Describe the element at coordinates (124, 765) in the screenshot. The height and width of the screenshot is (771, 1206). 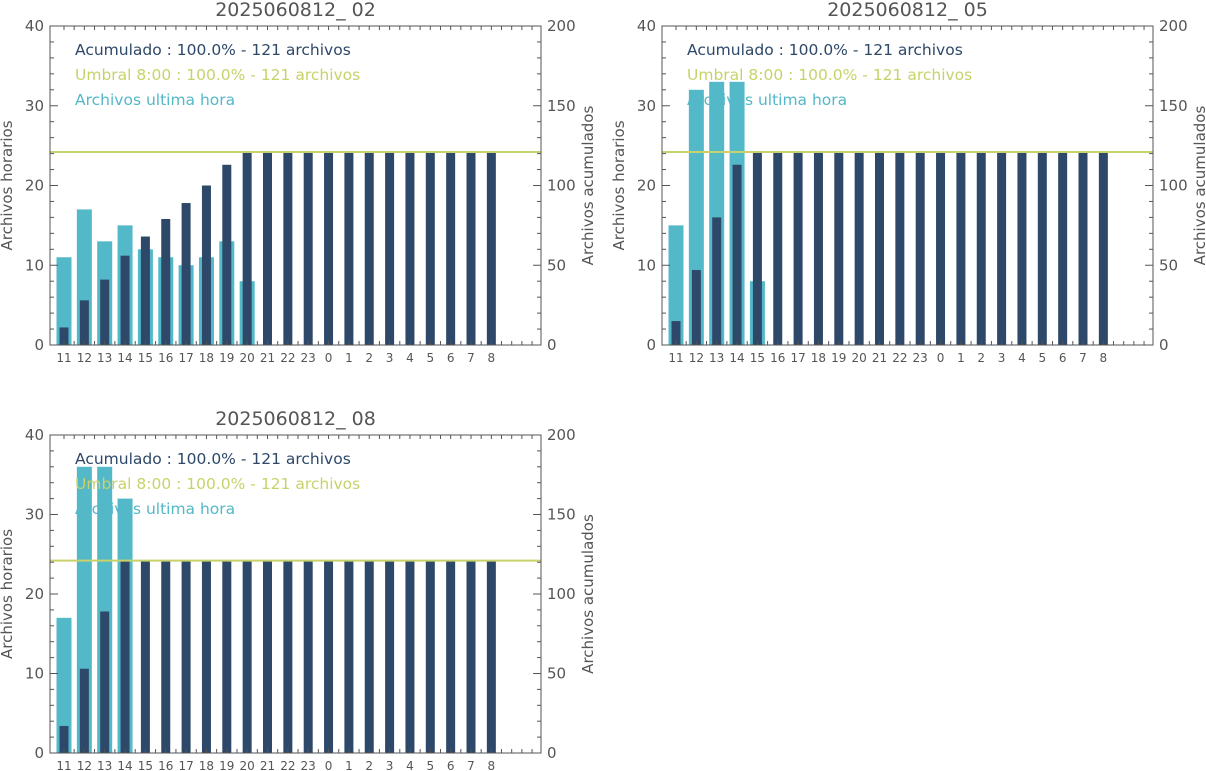
I see `x-tick-label: 14` at that location.